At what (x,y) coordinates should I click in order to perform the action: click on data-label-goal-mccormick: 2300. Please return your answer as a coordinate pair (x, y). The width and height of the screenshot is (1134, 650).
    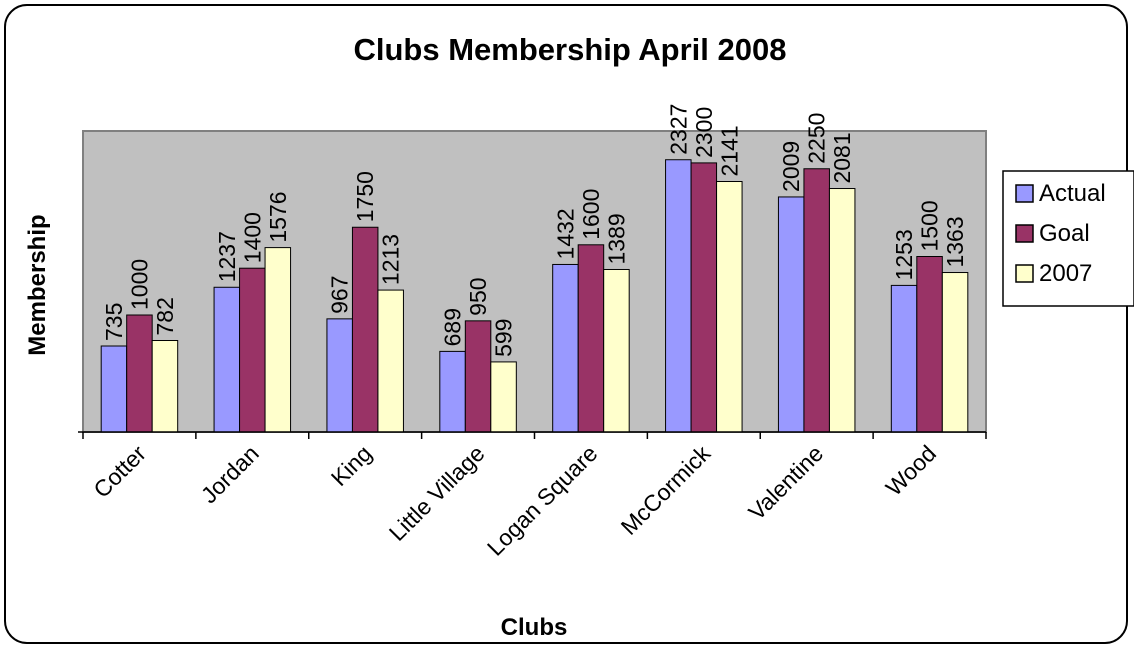
    Looking at the image, I should click on (704, 132).